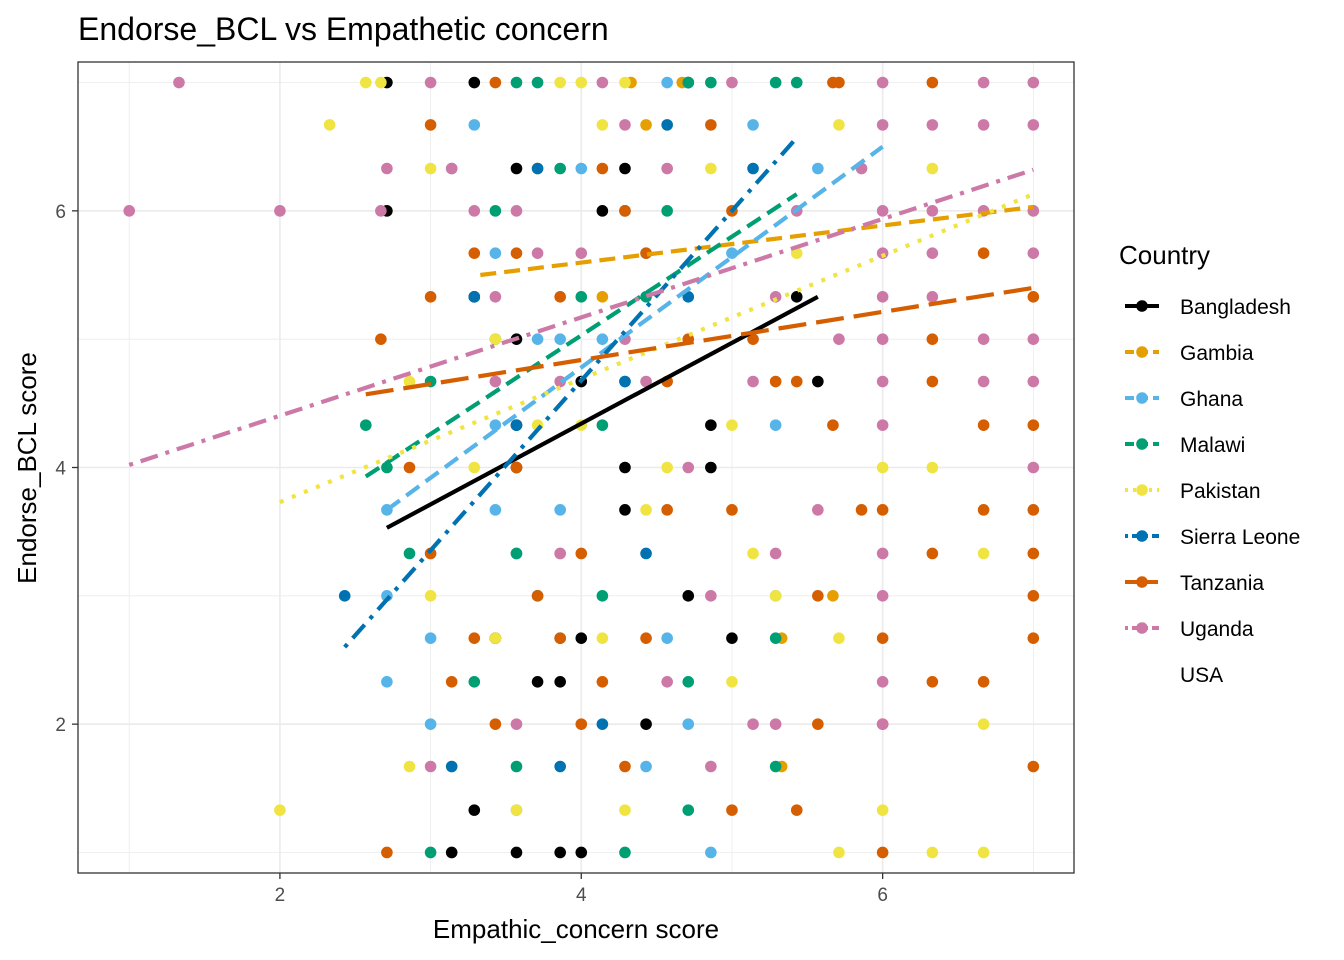 Image resolution: width=1344 pixels, height=960 pixels. Describe the element at coordinates (1220, 491) in the screenshot. I see `legend-label: Pakistan` at that location.